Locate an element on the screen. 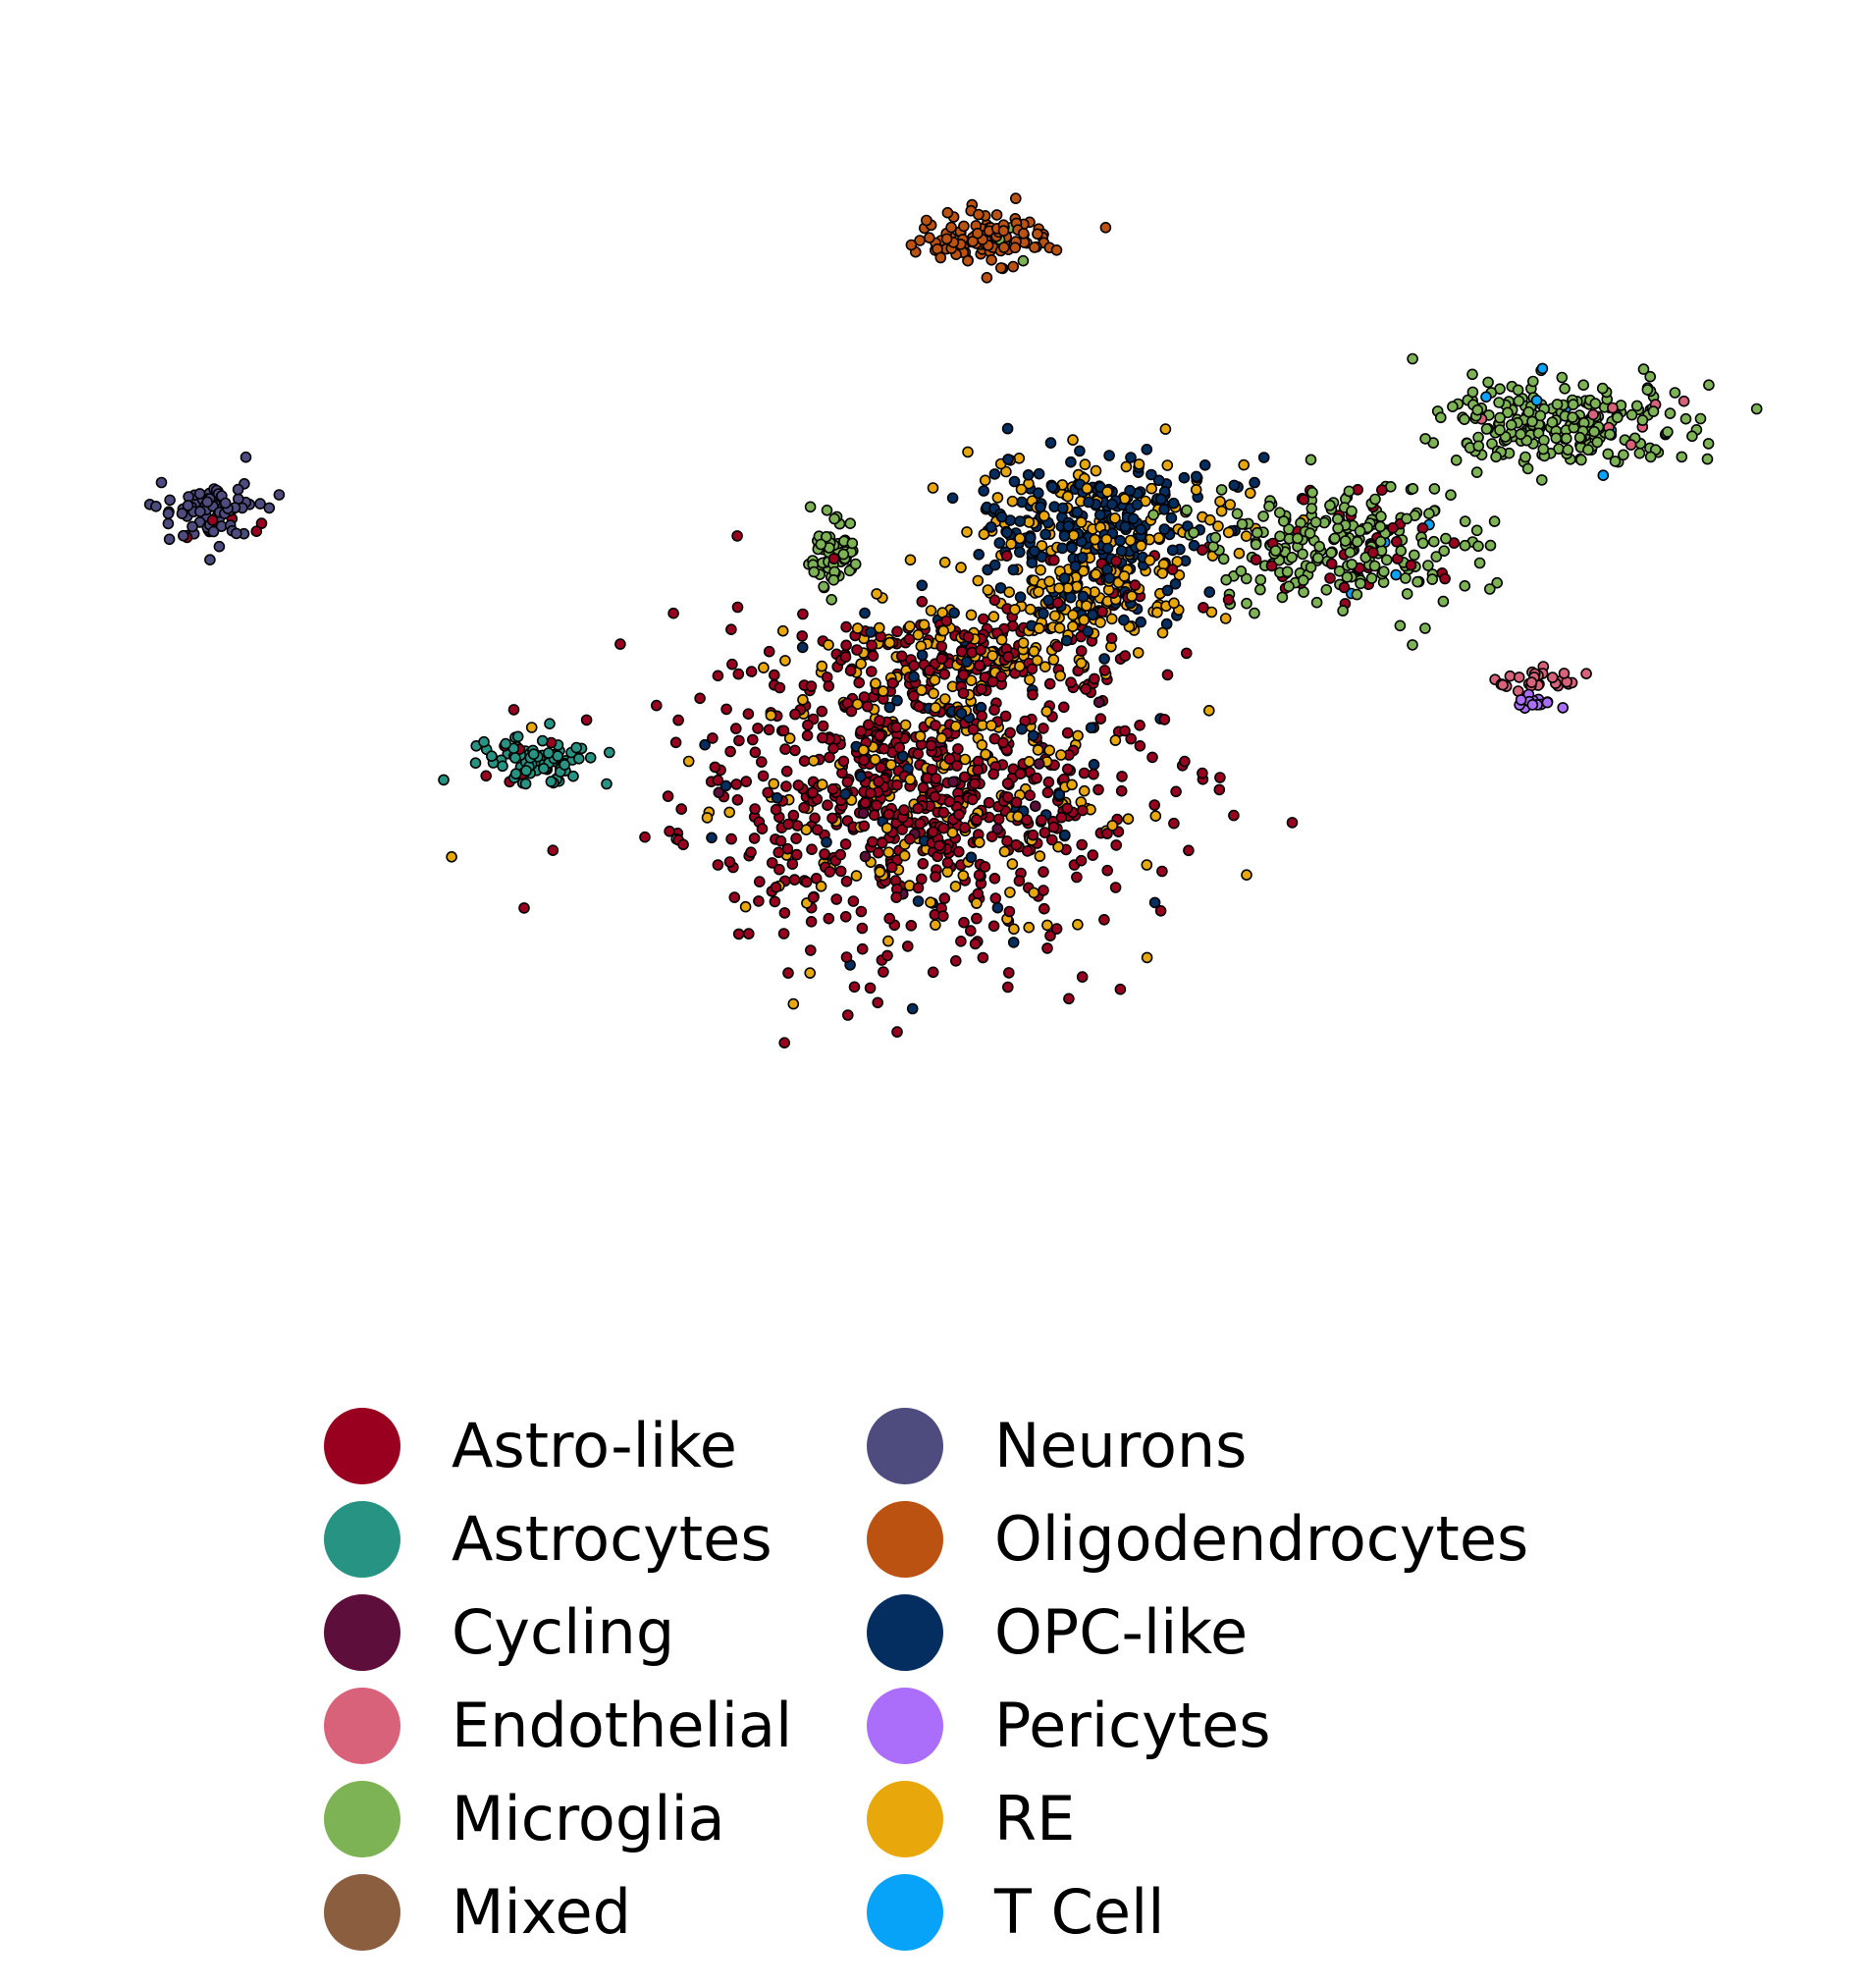 Image resolution: width=1864 pixels, height=1988 pixels. legend-item: T Cell is located at coordinates (1161, 1912).